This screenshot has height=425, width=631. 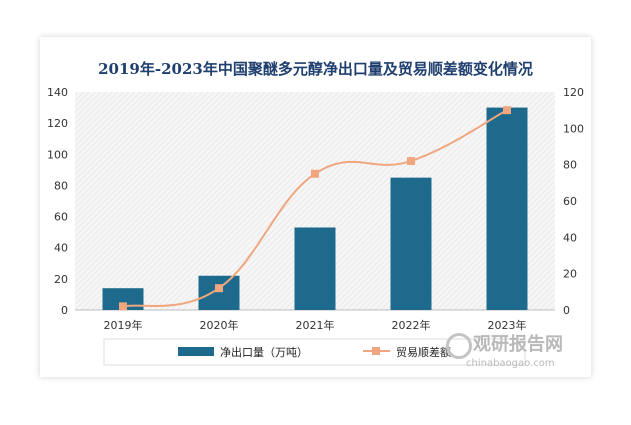 I want to click on legend-swatch-marker, so click(x=376, y=351).